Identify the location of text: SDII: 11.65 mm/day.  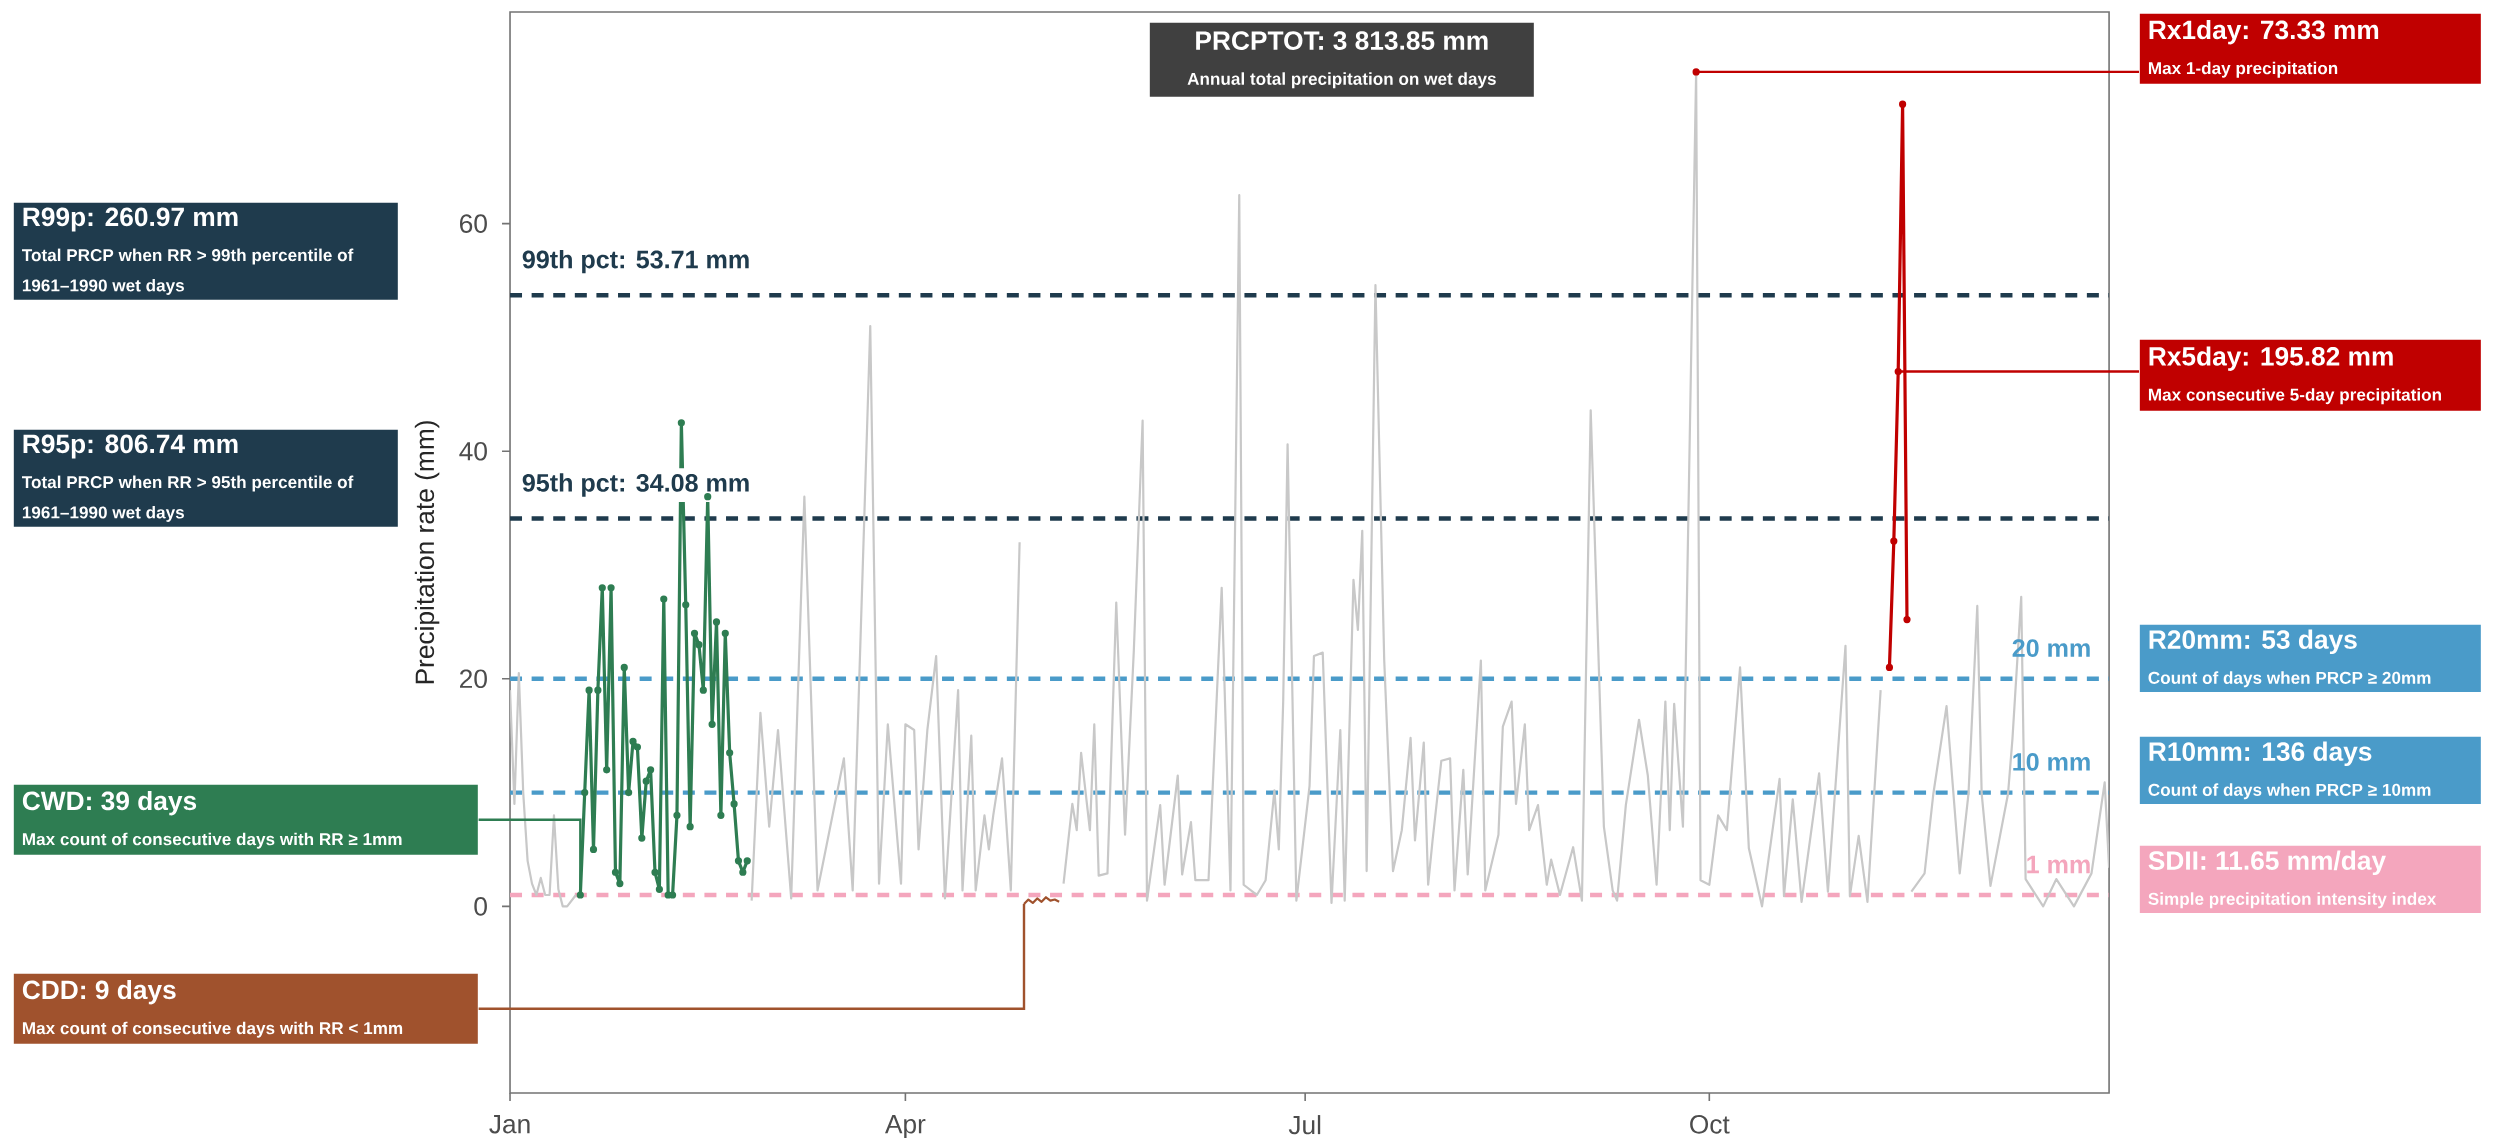
(2267, 863).